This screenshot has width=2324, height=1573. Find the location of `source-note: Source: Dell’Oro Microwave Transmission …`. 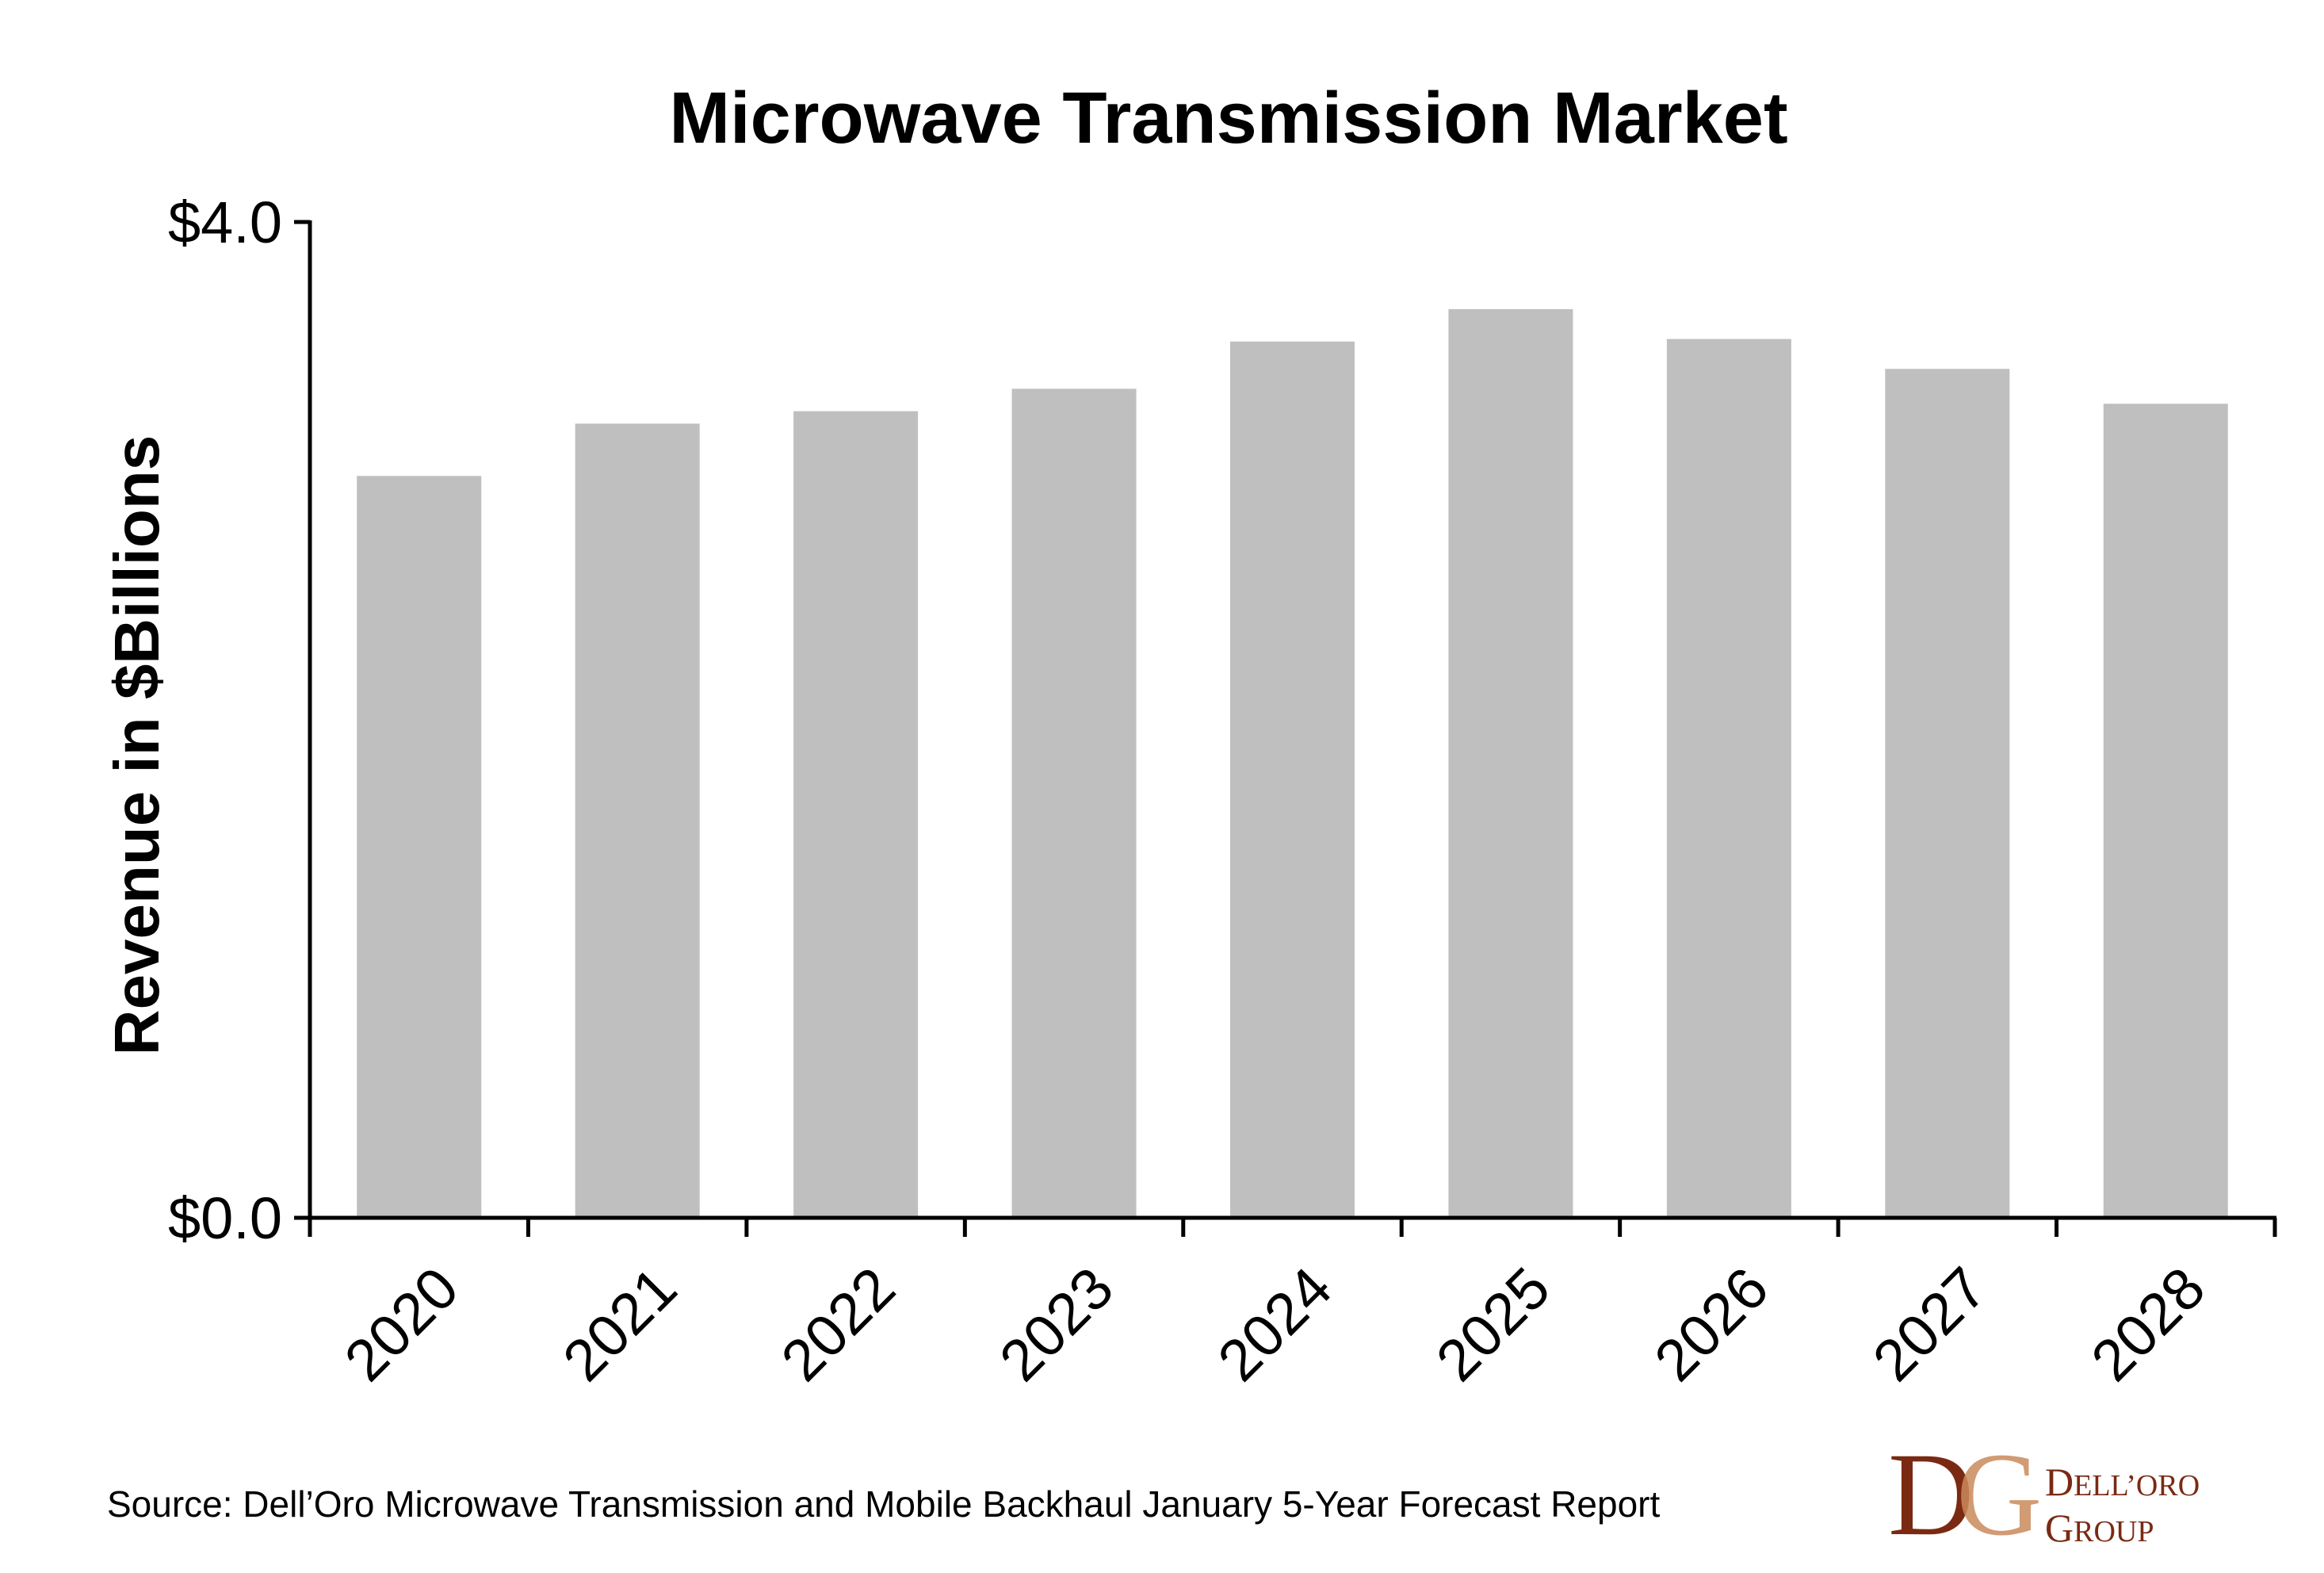

source-note: Source: Dell’Oro Microwave Transmission … is located at coordinates (883, 1504).